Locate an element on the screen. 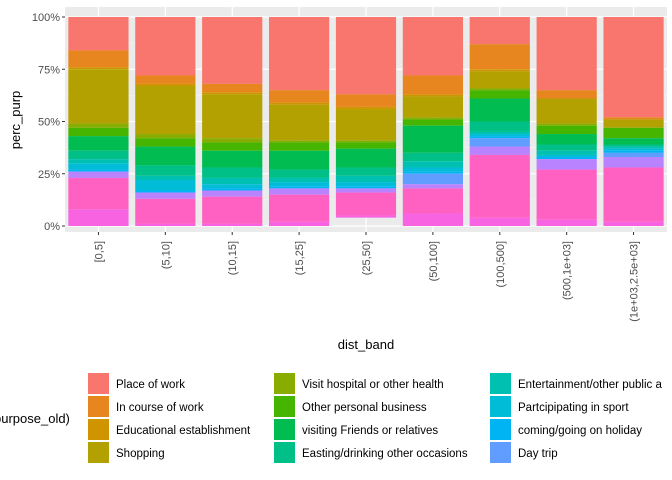 The image size is (672, 480). legend-label: Place of work is located at coordinates (150, 385).